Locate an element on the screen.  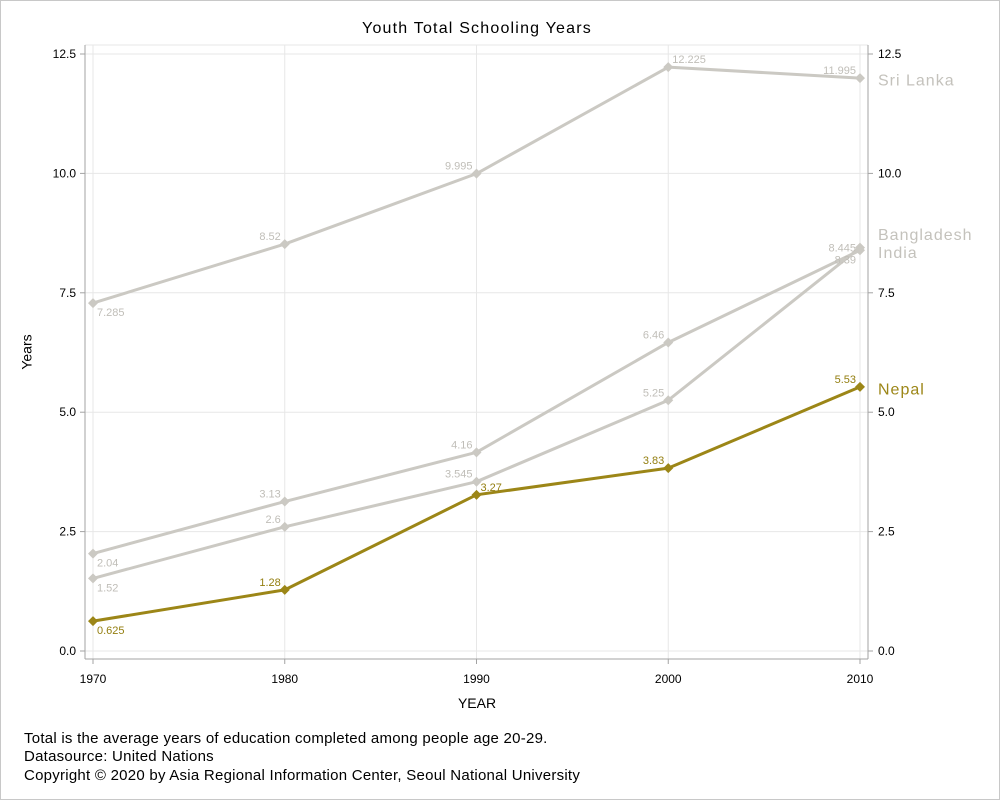
x-axis: 1970 1980 1990 2000 2010 is located at coordinates (477, 672).